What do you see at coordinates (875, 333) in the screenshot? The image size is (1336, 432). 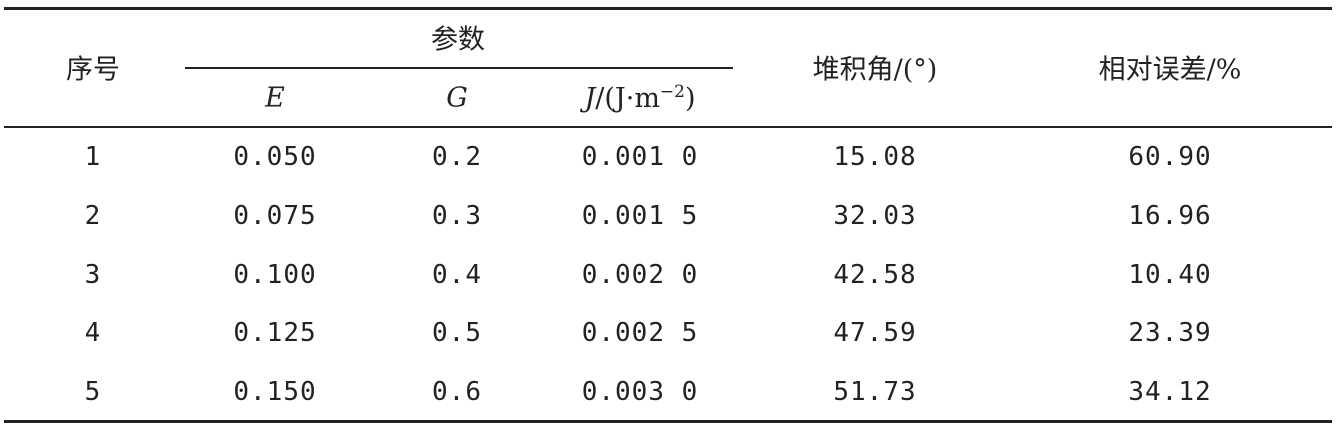 I see `table-cell: 47.59` at bounding box center [875, 333].